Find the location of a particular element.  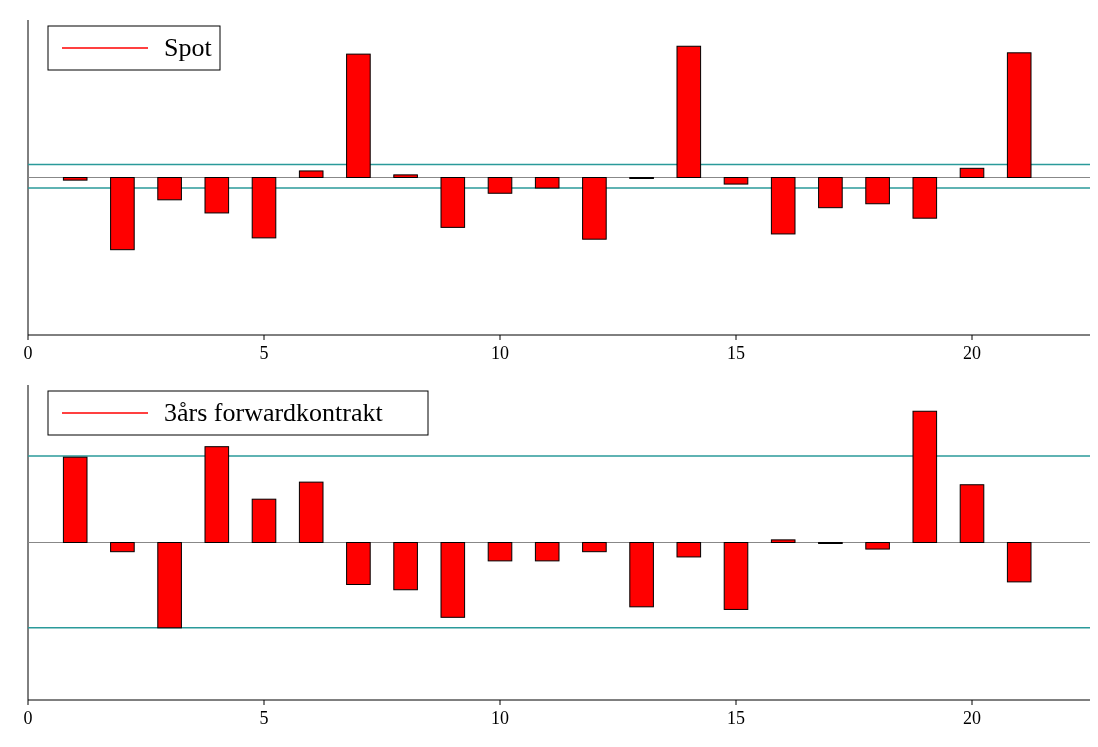

legend-label: 3års forwardkontrakt is located at coordinates (274, 412).